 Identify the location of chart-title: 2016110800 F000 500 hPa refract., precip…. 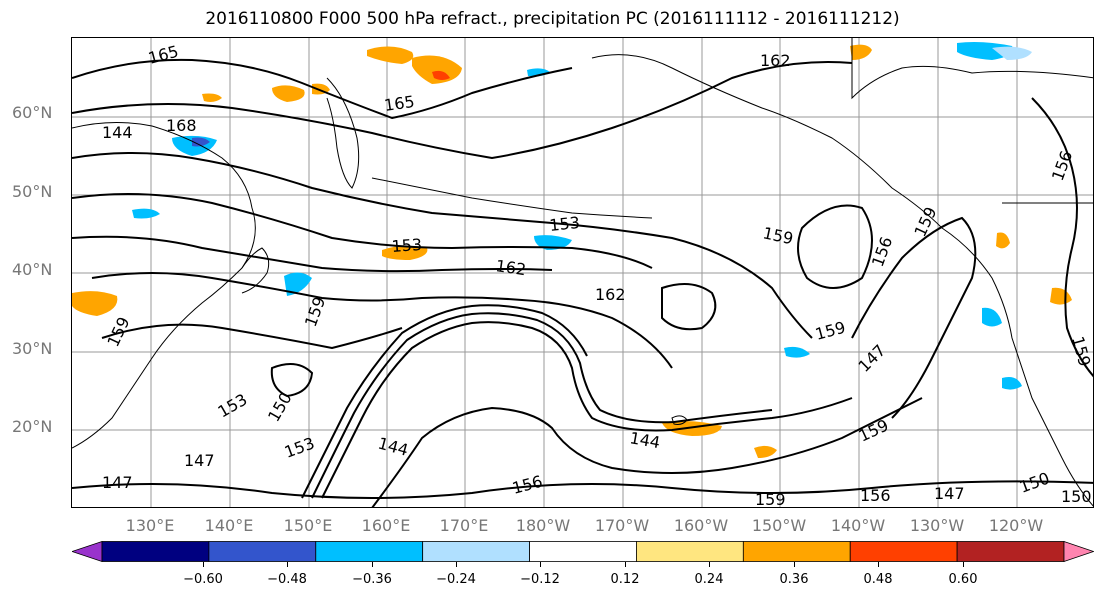
(552, 19).